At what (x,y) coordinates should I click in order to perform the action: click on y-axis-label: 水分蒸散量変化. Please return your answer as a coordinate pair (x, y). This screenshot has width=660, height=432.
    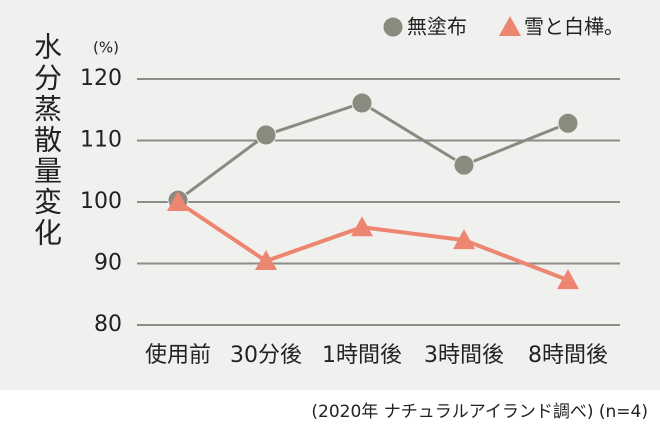
    Looking at the image, I should click on (46, 140).